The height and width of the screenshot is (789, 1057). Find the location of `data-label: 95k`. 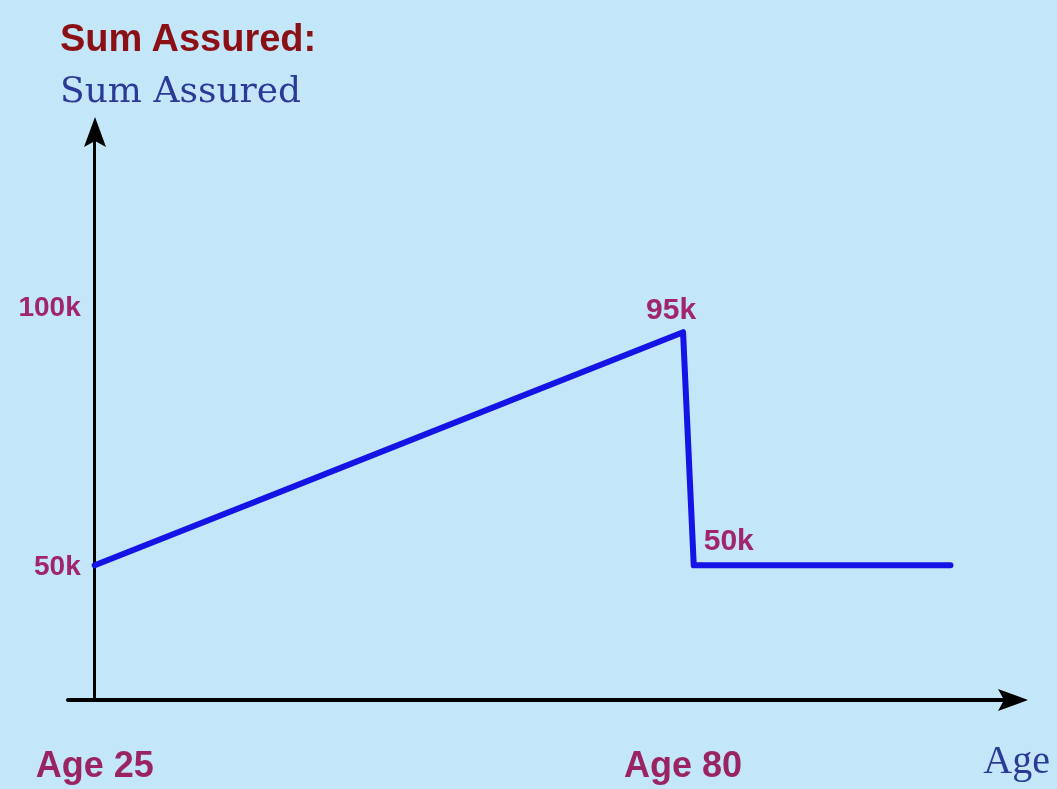

data-label: 95k is located at coordinates (671, 308).